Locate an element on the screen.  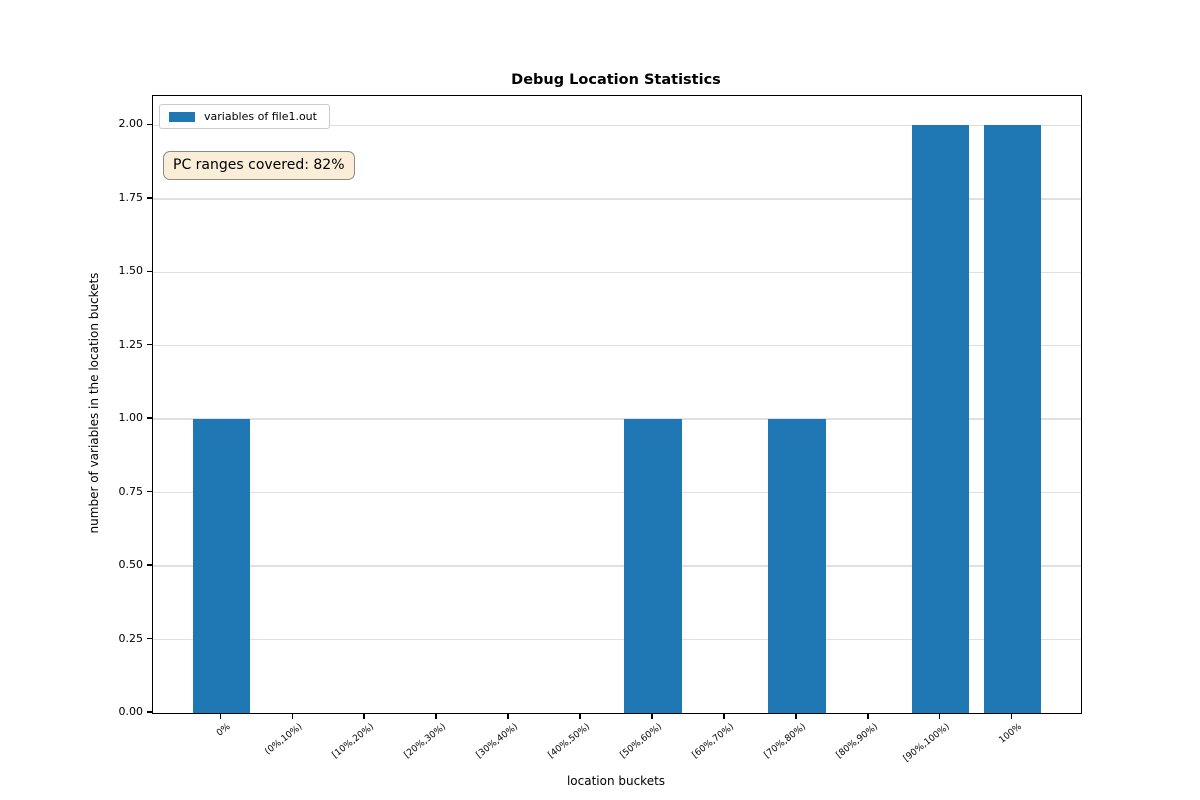
x-tick-label: [50%,60%) is located at coordinates (641, 741).